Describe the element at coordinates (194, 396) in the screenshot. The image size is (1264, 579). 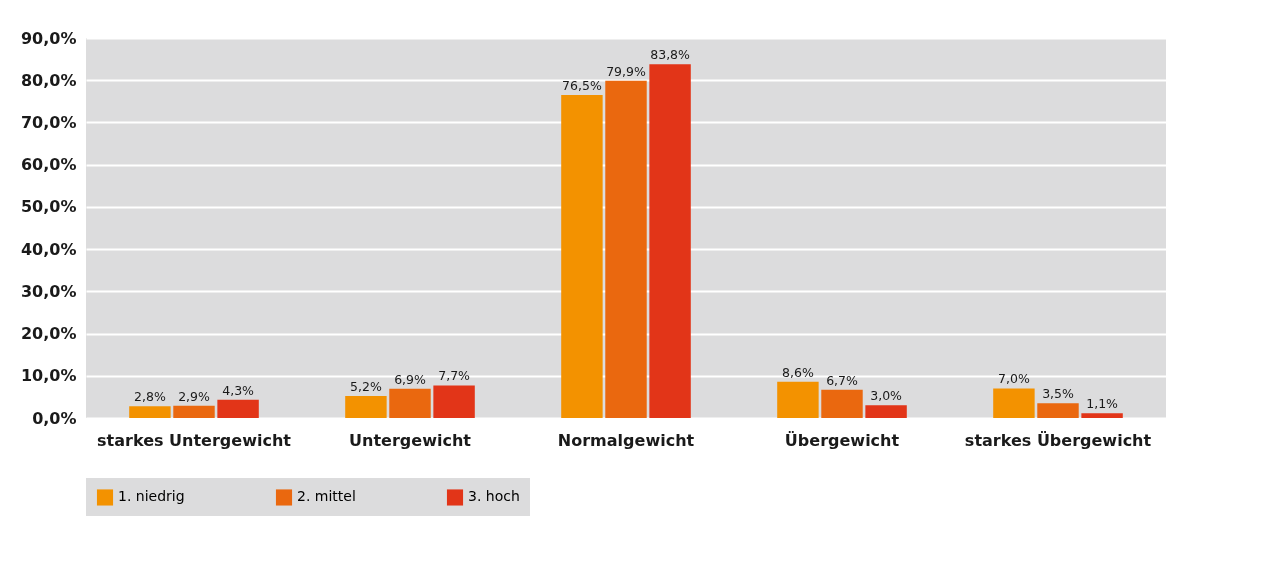
I see `data-label: 2,9%` at that location.